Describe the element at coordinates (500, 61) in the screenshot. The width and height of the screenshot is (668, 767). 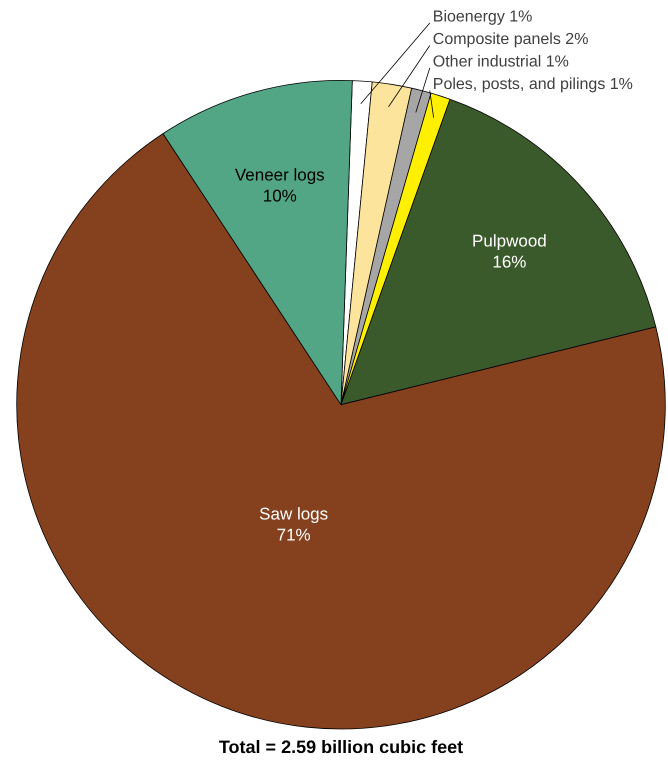
I see `slice-label: Other industrial 1%` at that location.